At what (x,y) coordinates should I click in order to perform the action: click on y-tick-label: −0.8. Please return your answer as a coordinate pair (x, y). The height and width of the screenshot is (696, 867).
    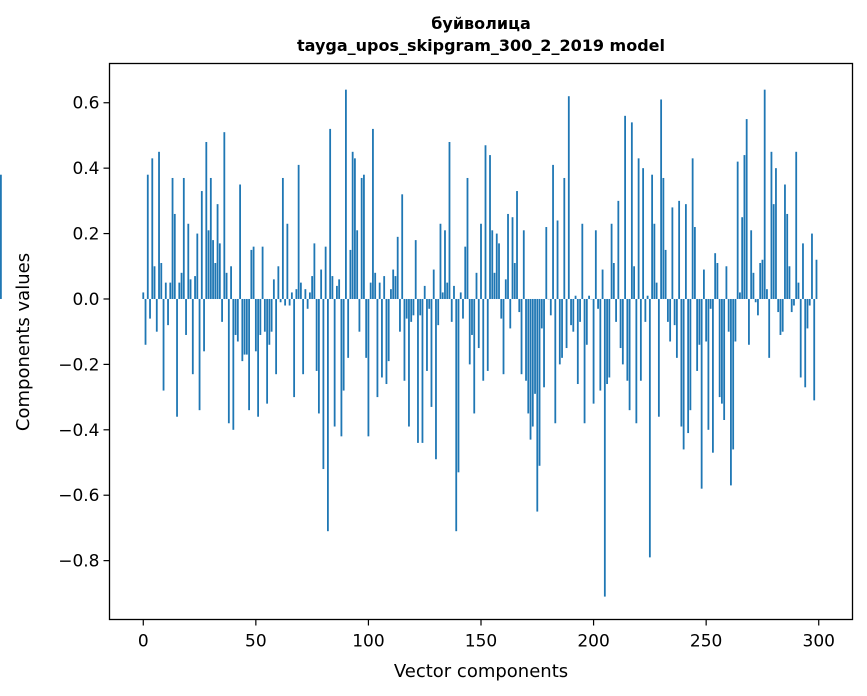
    Looking at the image, I should click on (78, 562).